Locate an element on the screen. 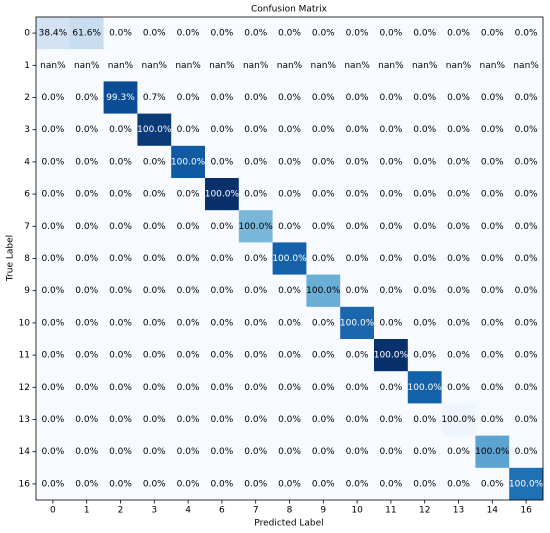 The image size is (550, 533). y-tick-label: 12 is located at coordinates (24, 388).